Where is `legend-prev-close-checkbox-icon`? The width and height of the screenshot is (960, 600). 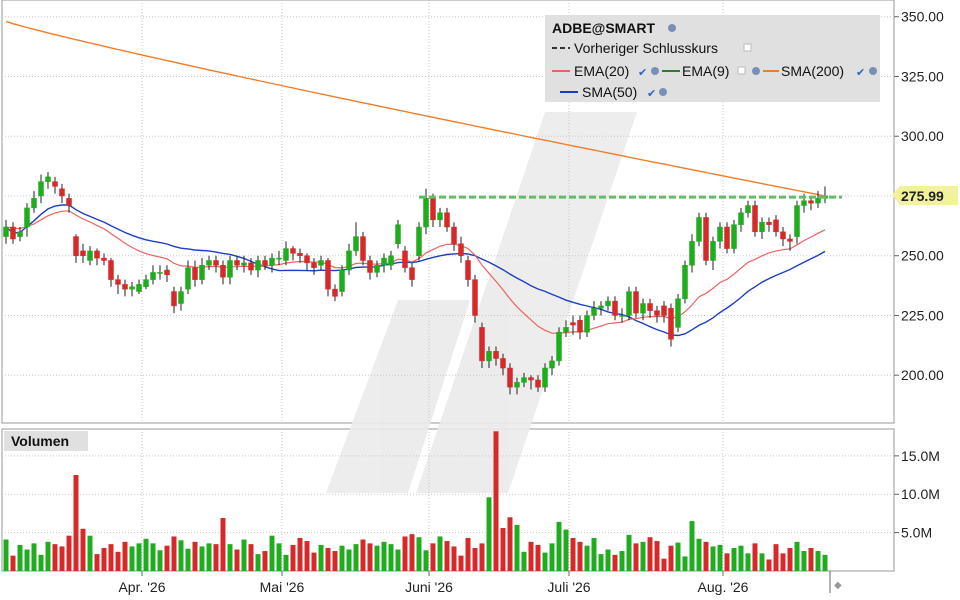
legend-prev-close-checkbox-icon is located at coordinates (747, 47).